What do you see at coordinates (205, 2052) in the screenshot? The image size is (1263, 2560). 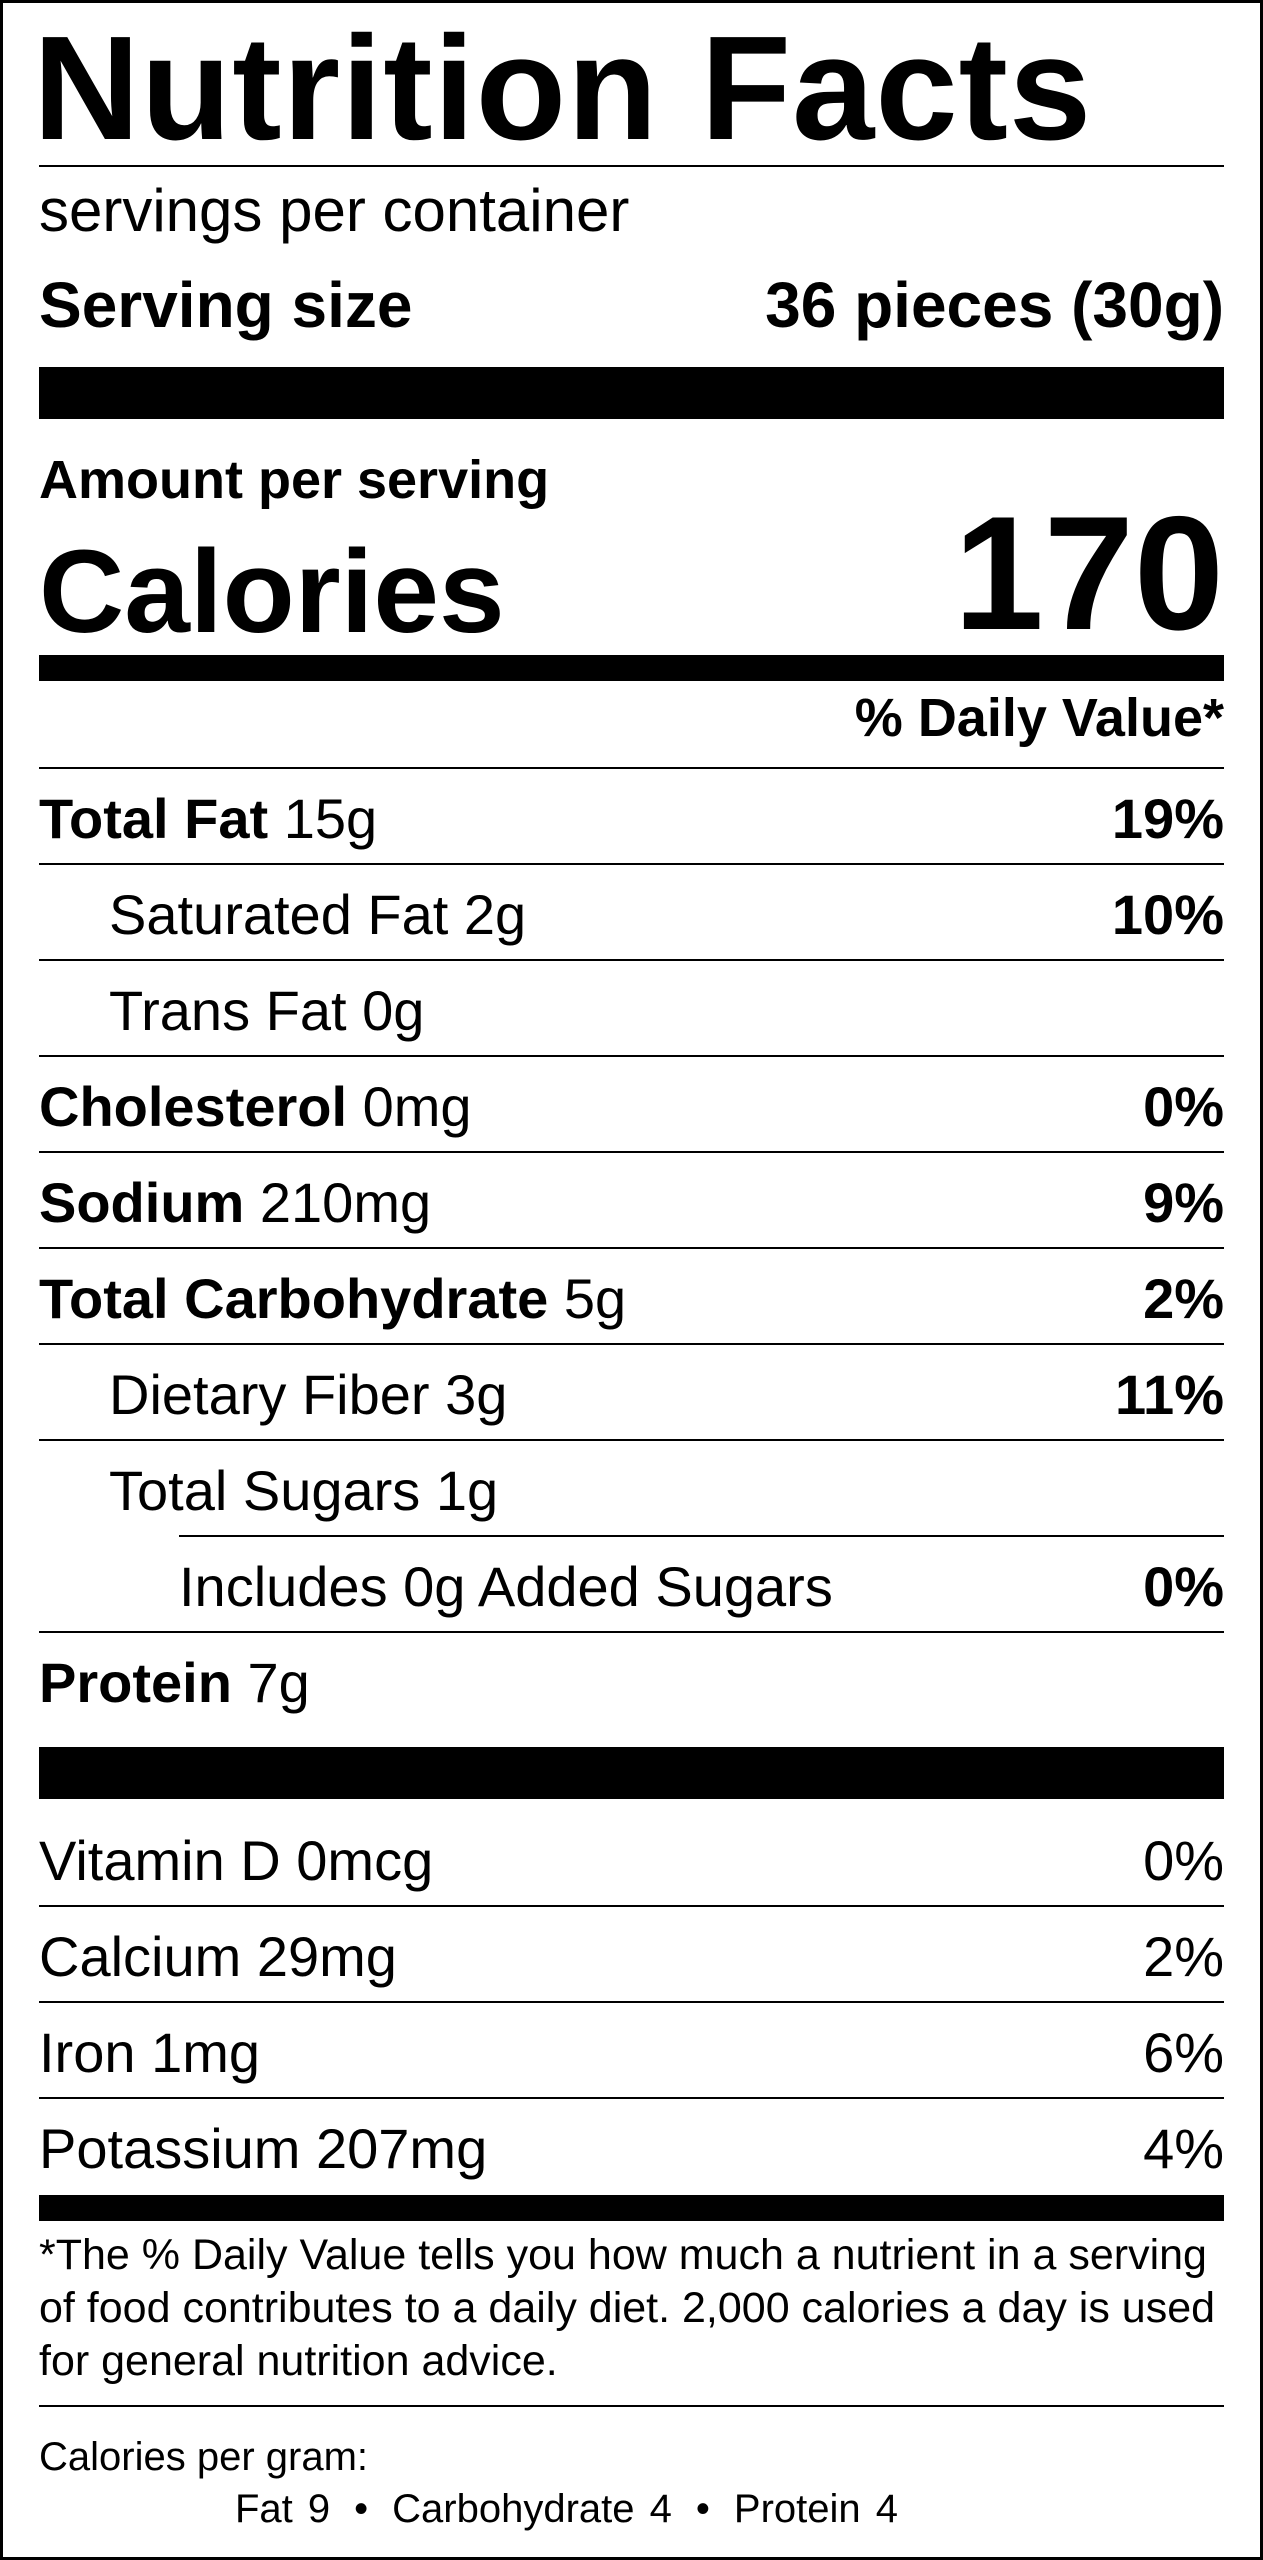 I see `vitamin-amount: 1mg` at bounding box center [205, 2052].